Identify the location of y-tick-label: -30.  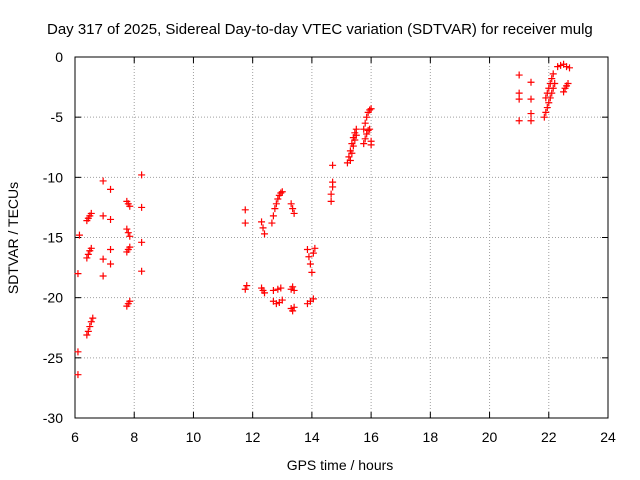
(53, 418).